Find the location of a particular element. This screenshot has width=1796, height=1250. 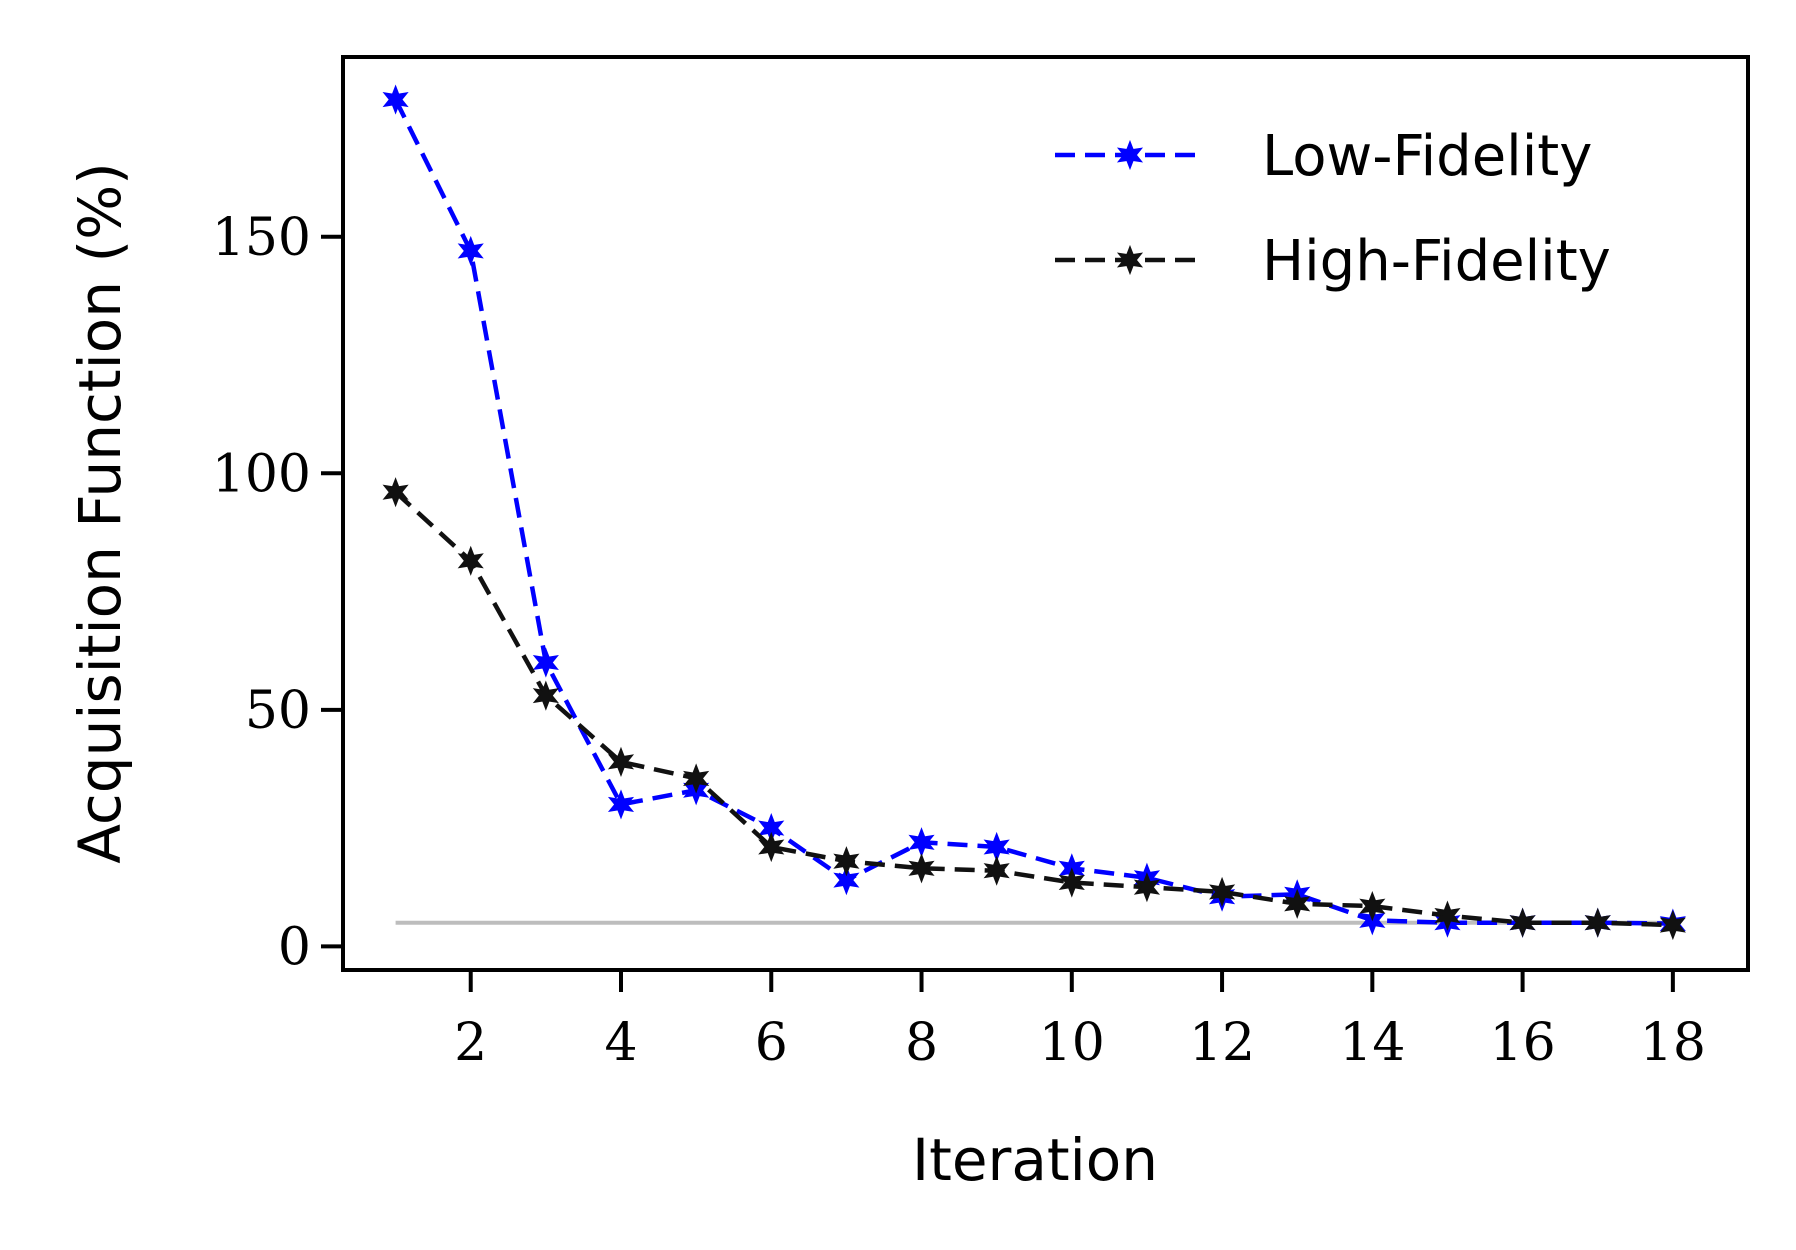

x-tick-label: 16 is located at coordinates (1523, 1043).